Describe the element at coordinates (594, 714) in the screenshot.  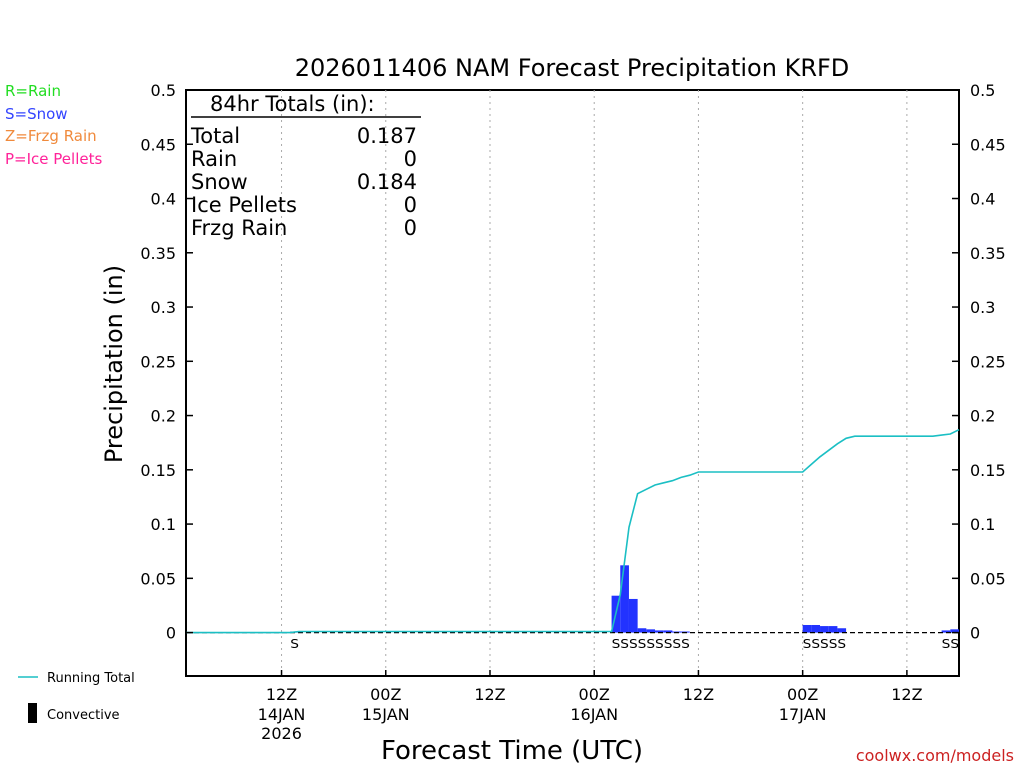
I see `x-tick-date-3: 16JAN` at that location.